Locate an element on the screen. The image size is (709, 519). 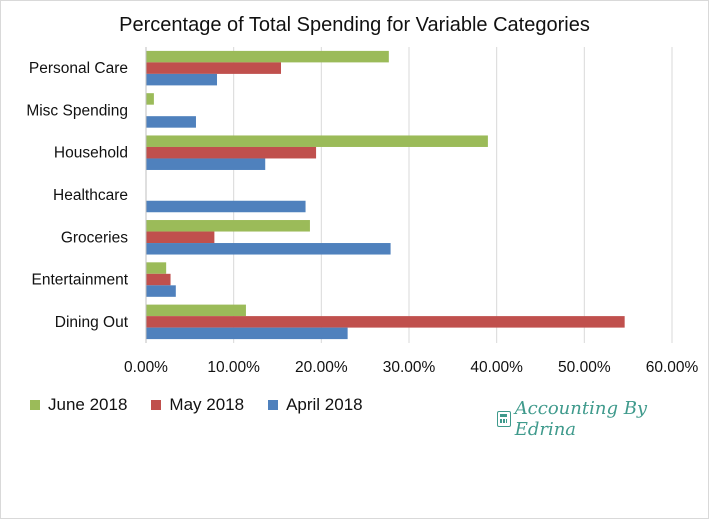
legend-swatch-june is located at coordinates (35, 405).